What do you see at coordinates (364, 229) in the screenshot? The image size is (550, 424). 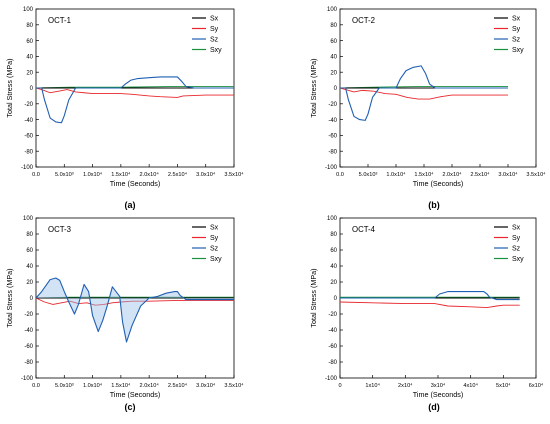 I see `panel-annotation: OCT-4` at bounding box center [364, 229].